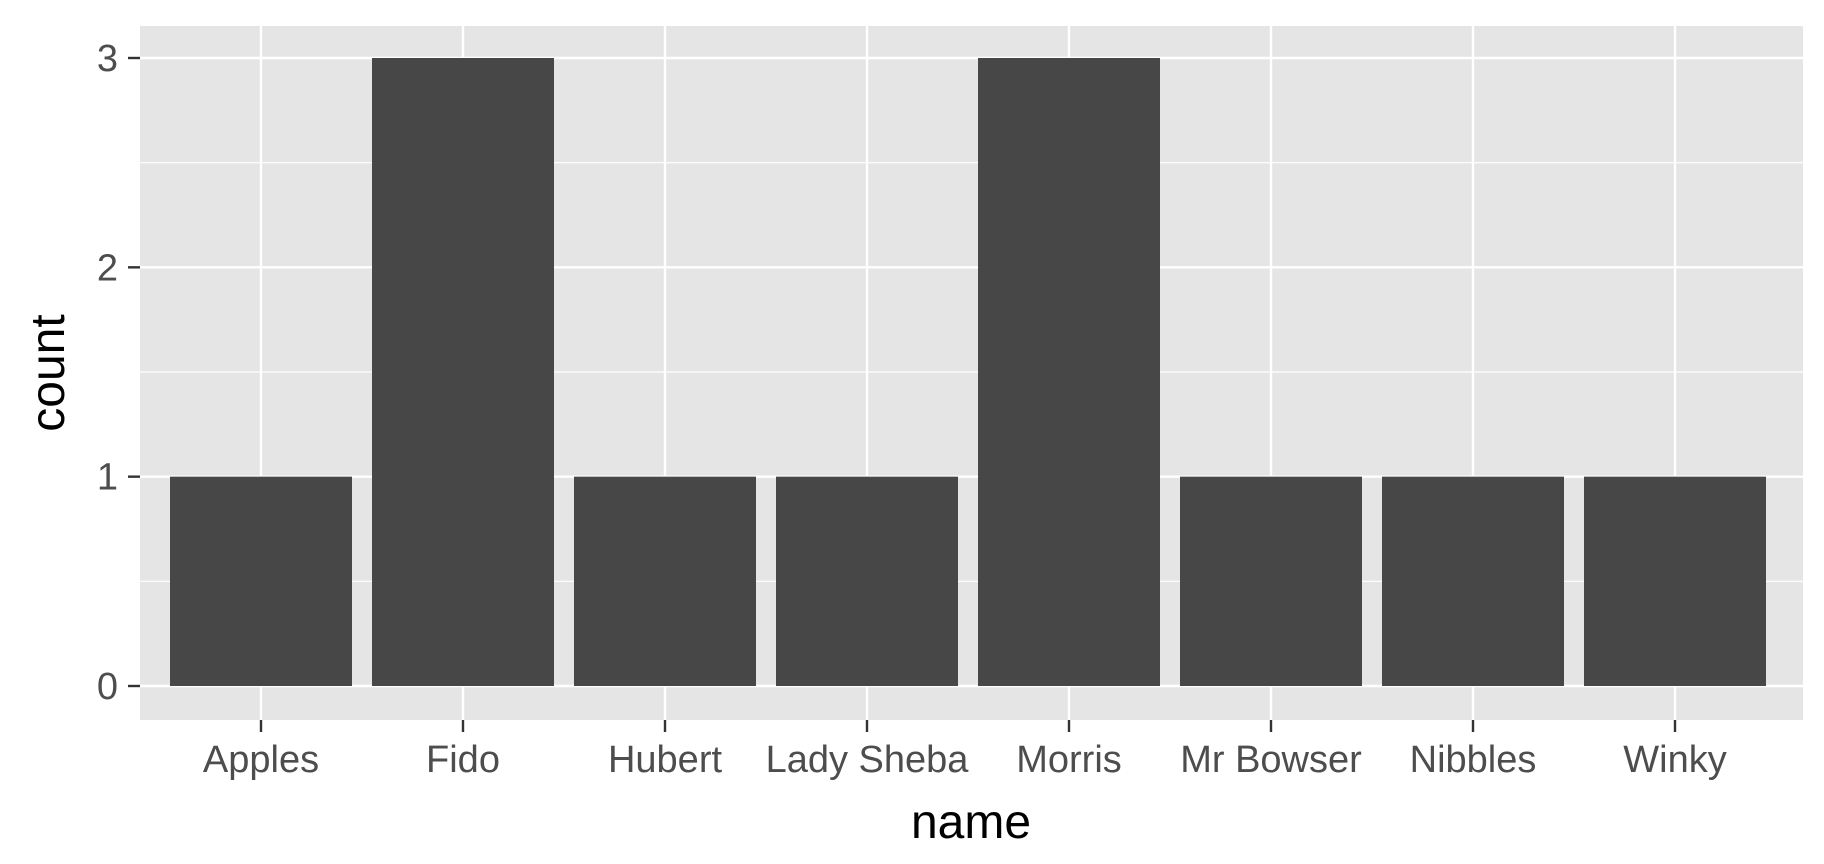 The height and width of the screenshot is (864, 1824). What do you see at coordinates (665, 760) in the screenshot?
I see `x-tick-label: Hubert` at bounding box center [665, 760].